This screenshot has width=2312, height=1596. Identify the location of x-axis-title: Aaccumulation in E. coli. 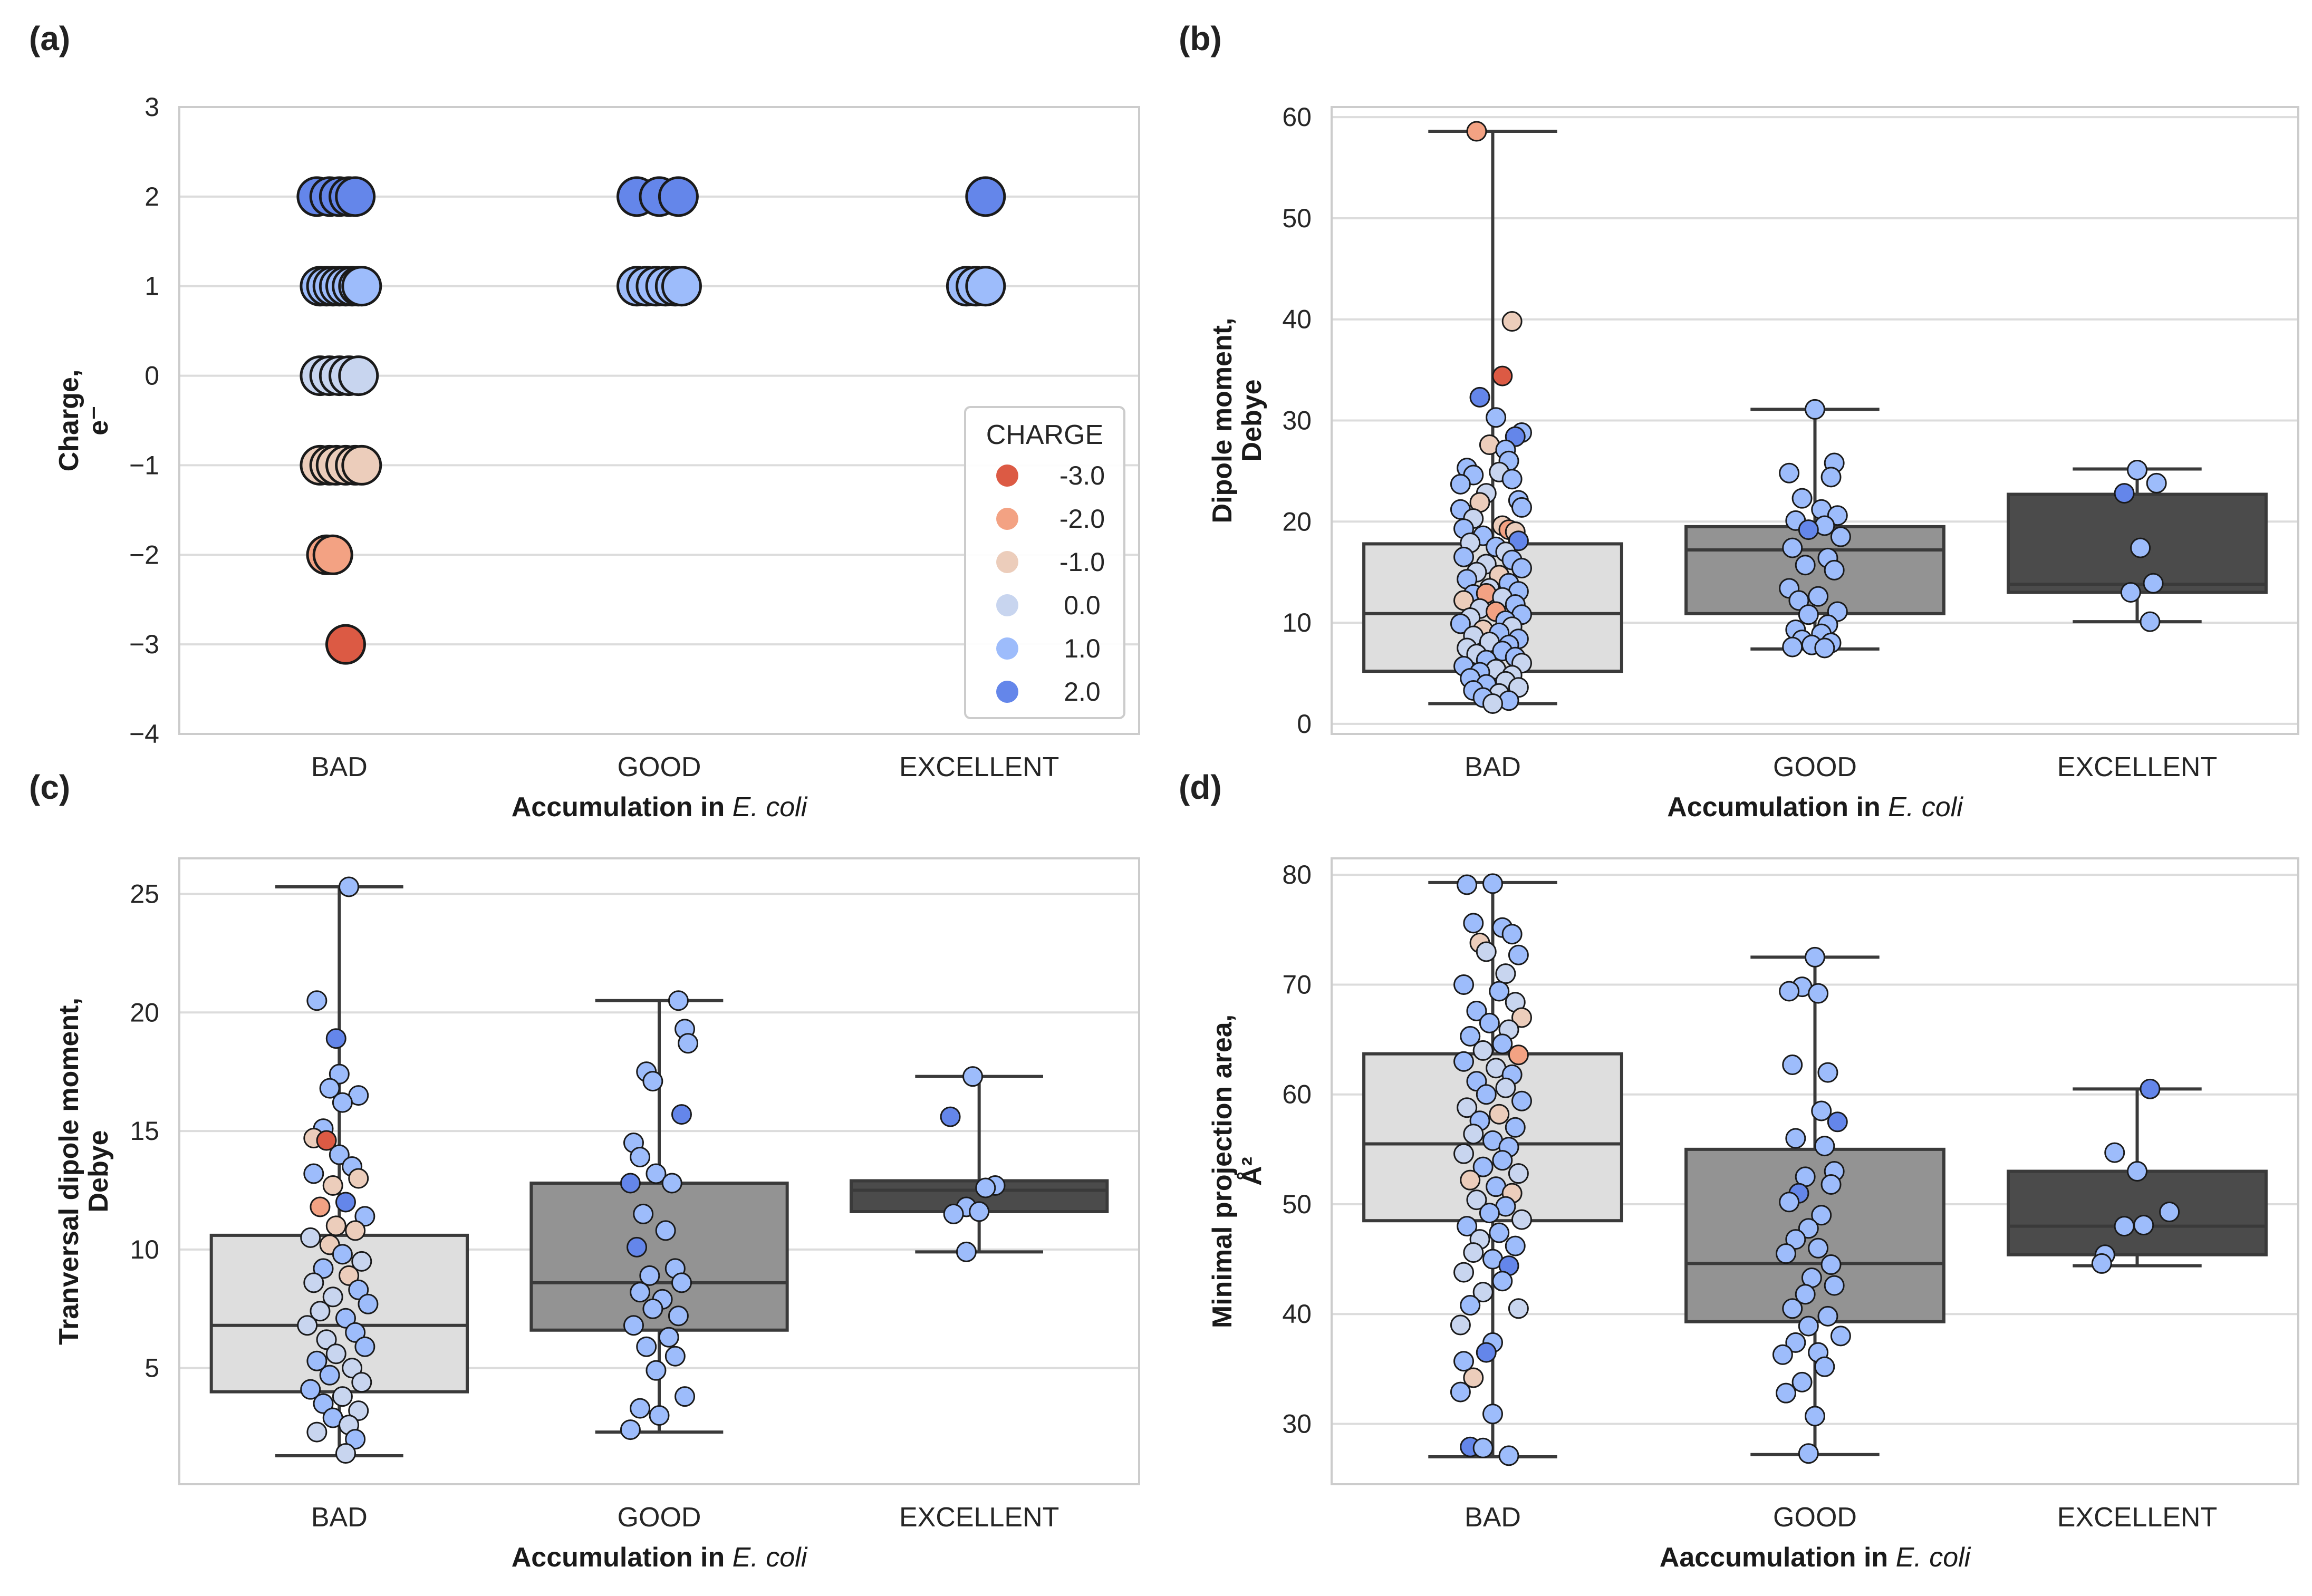
(1815, 1557).